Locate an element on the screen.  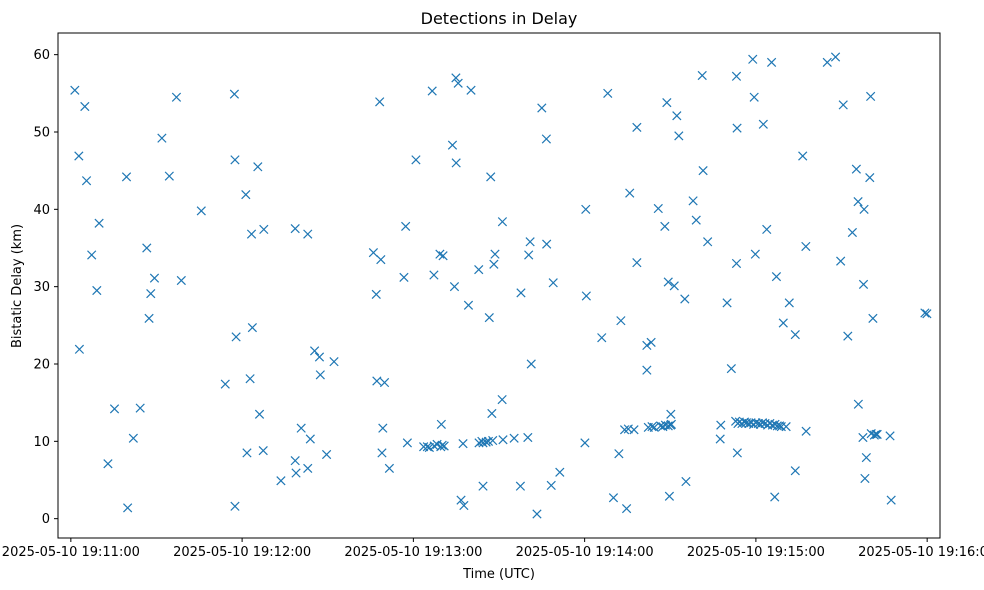
y-tick-label: 30 is located at coordinates (41, 287).